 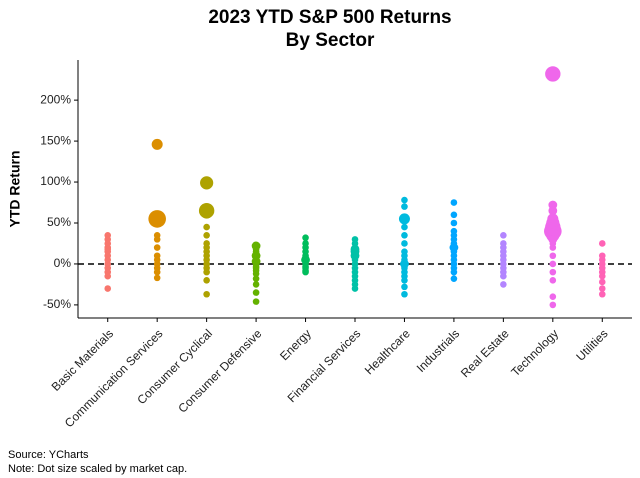 What do you see at coordinates (59, 222) in the screenshot?
I see `y-tick-label: 50%` at bounding box center [59, 222].